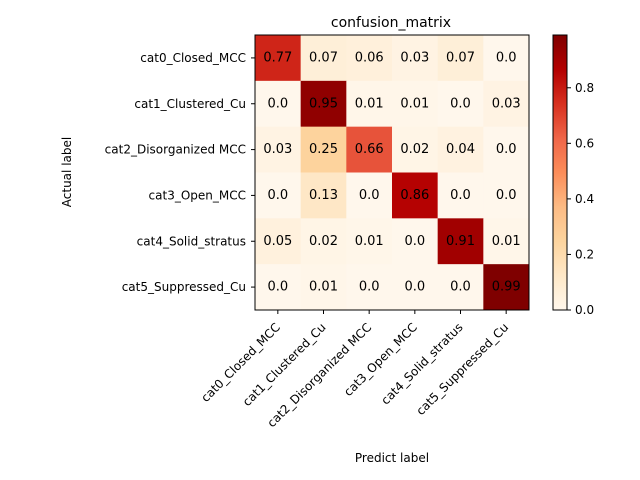 This screenshot has height=480, width=640. Describe the element at coordinates (421, 363) in the screenshot. I see `x-tick-label: cat4_Solid_stratus` at that location.